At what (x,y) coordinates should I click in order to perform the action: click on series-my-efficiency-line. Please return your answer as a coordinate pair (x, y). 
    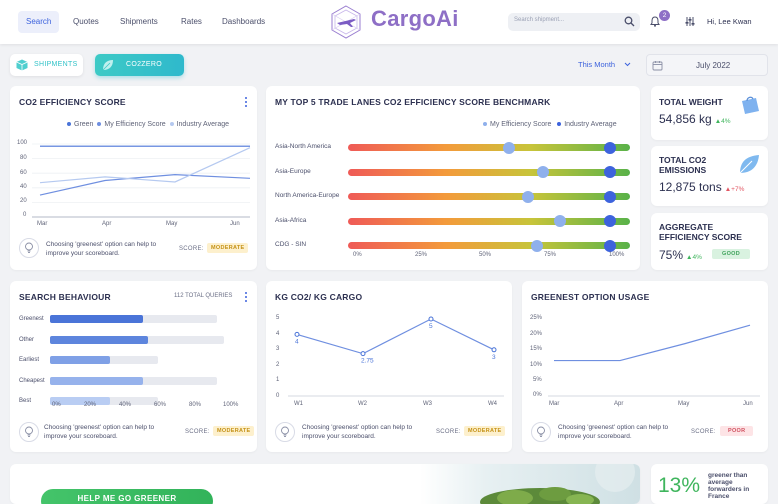
    Looking at the image, I should click on (145, 185).